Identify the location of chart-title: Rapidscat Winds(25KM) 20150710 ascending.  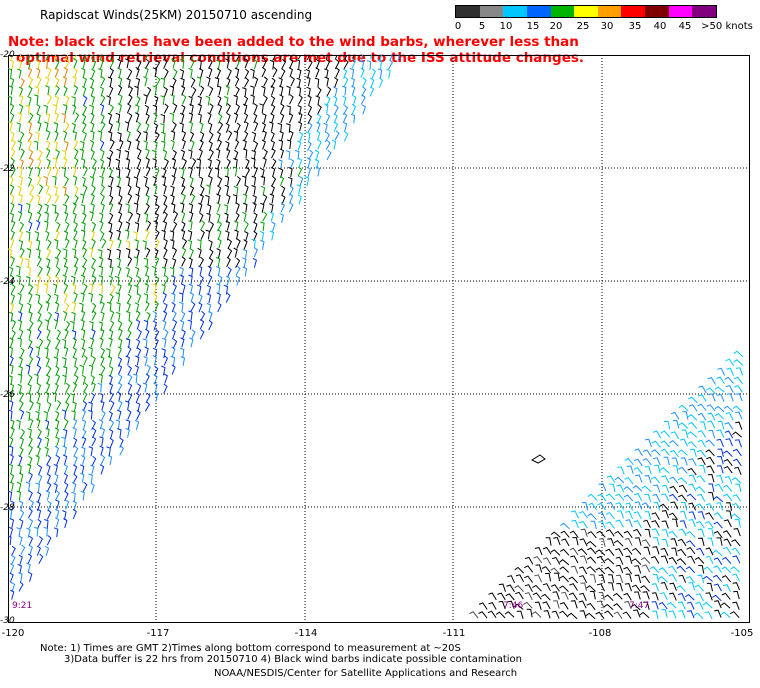
(176, 15).